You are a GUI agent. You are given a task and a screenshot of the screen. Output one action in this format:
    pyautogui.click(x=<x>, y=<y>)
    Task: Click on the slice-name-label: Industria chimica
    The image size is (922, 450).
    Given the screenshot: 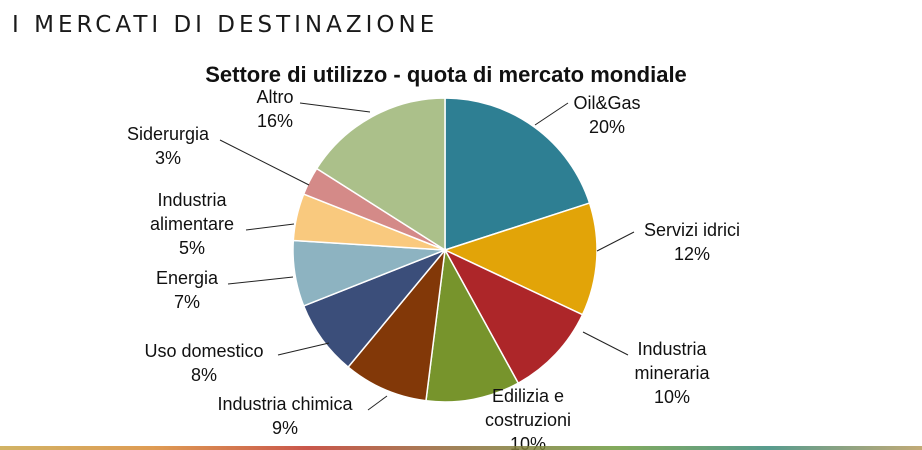 What is the action you would take?
    pyautogui.click(x=285, y=404)
    